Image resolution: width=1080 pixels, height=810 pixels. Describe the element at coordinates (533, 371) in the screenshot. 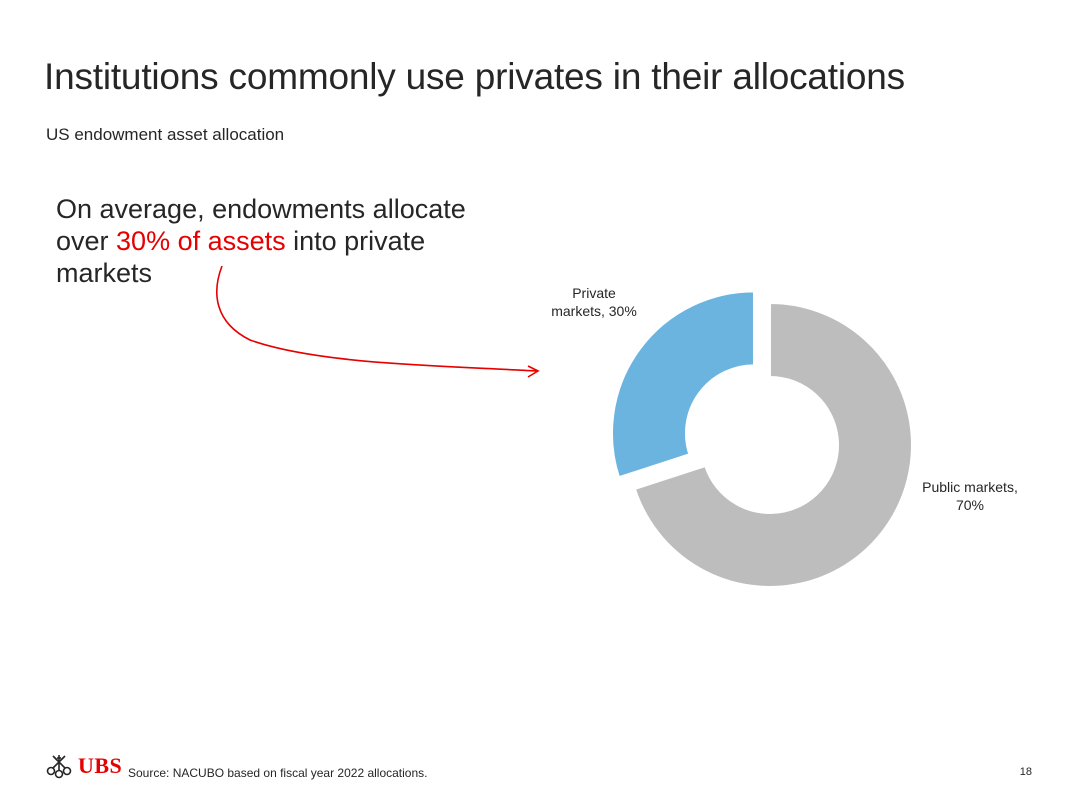

I see `callout-arrowhead` at that location.